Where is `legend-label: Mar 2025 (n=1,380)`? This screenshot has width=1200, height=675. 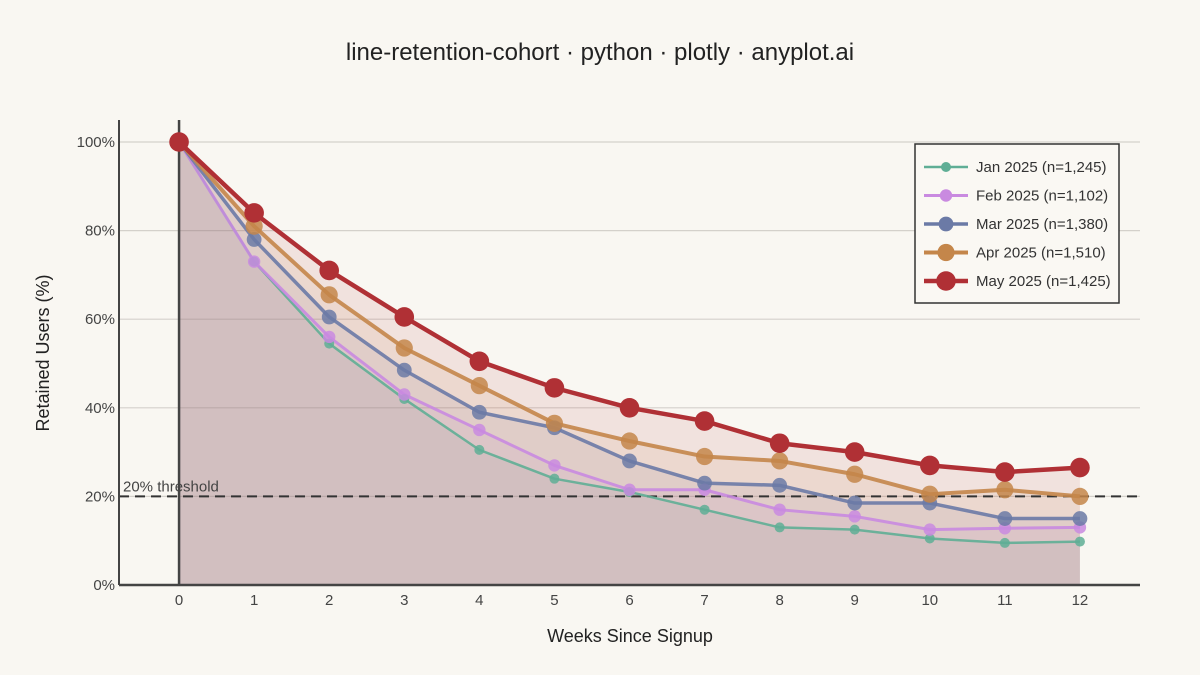 legend-label: Mar 2025 (n=1,380) is located at coordinates (1042, 224).